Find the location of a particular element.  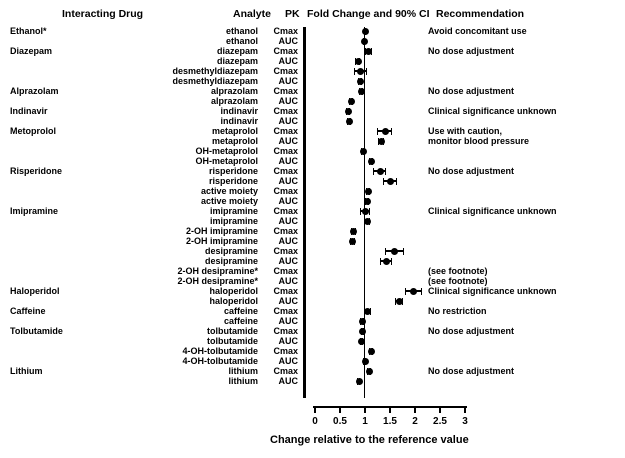

analyte-label: alprazolam is located at coordinates (234, 91).